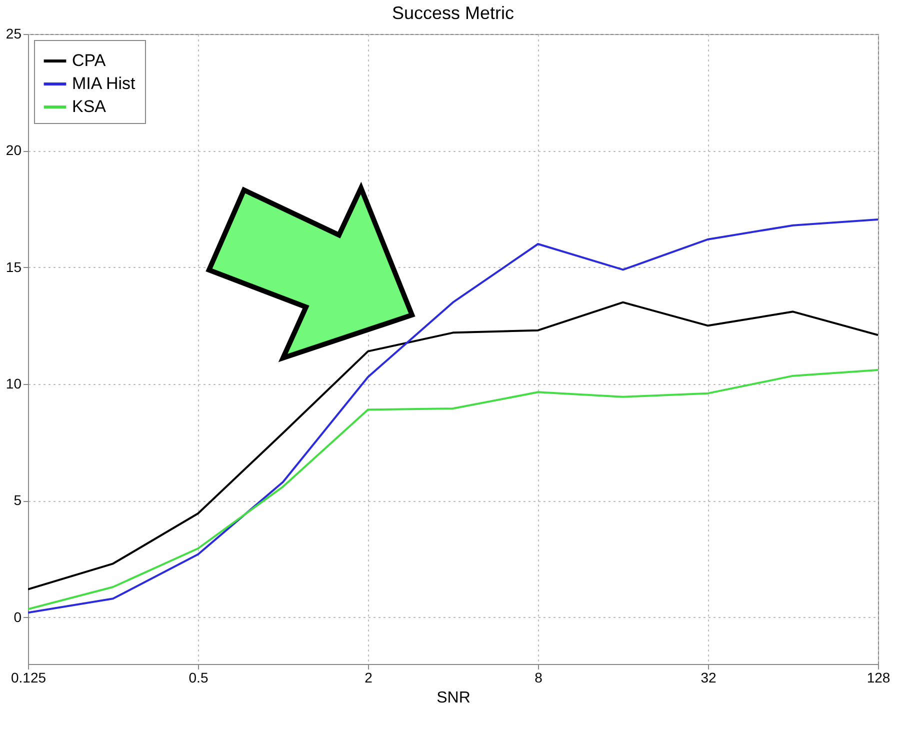 The image size is (899, 738). What do you see at coordinates (14, 34) in the screenshot?
I see `y-tick-label: 25` at bounding box center [14, 34].